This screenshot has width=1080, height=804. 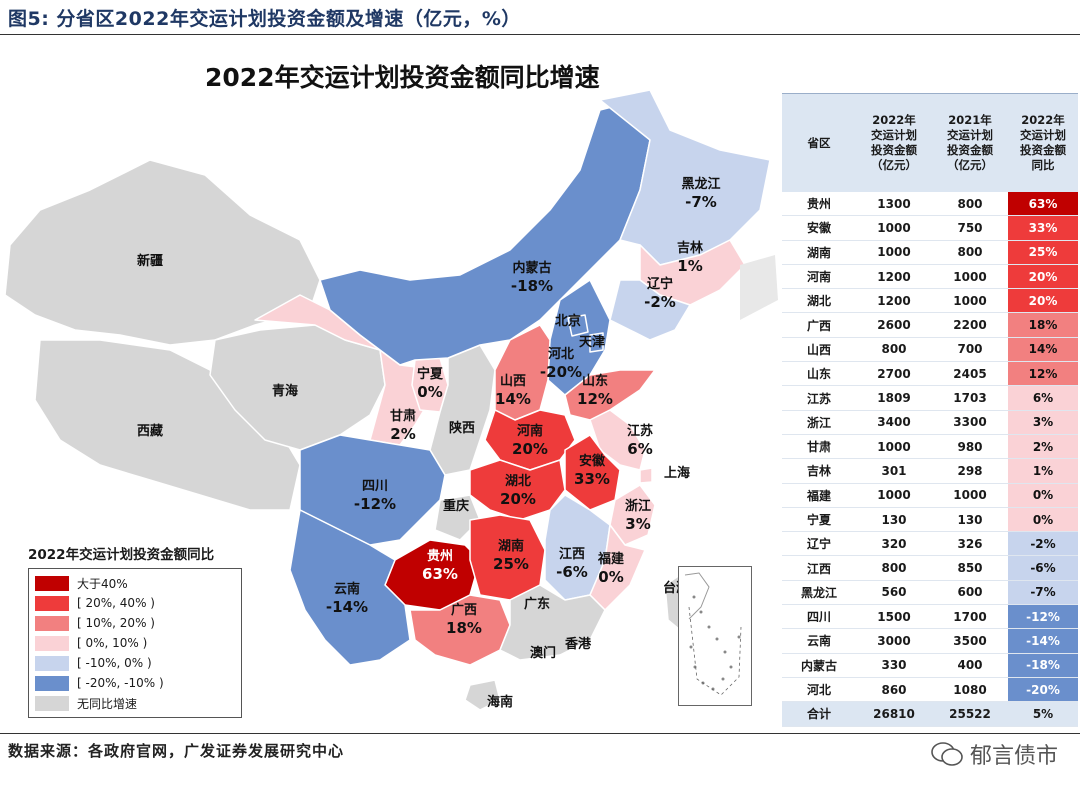 What do you see at coordinates (970, 422) in the screenshot?
I see `table-cell: 3300` at bounding box center [970, 422].